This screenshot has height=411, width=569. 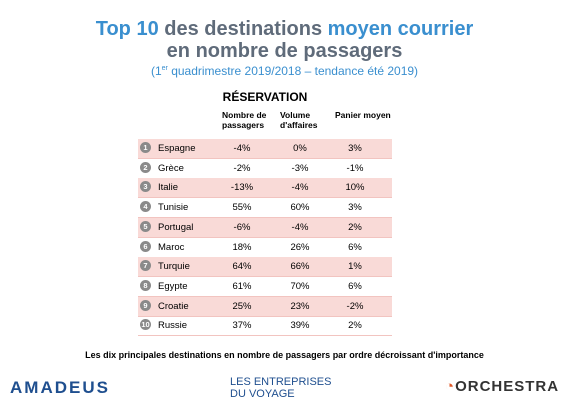 What do you see at coordinates (300, 326) in the screenshot?
I see `cell-value: 39%` at bounding box center [300, 326].